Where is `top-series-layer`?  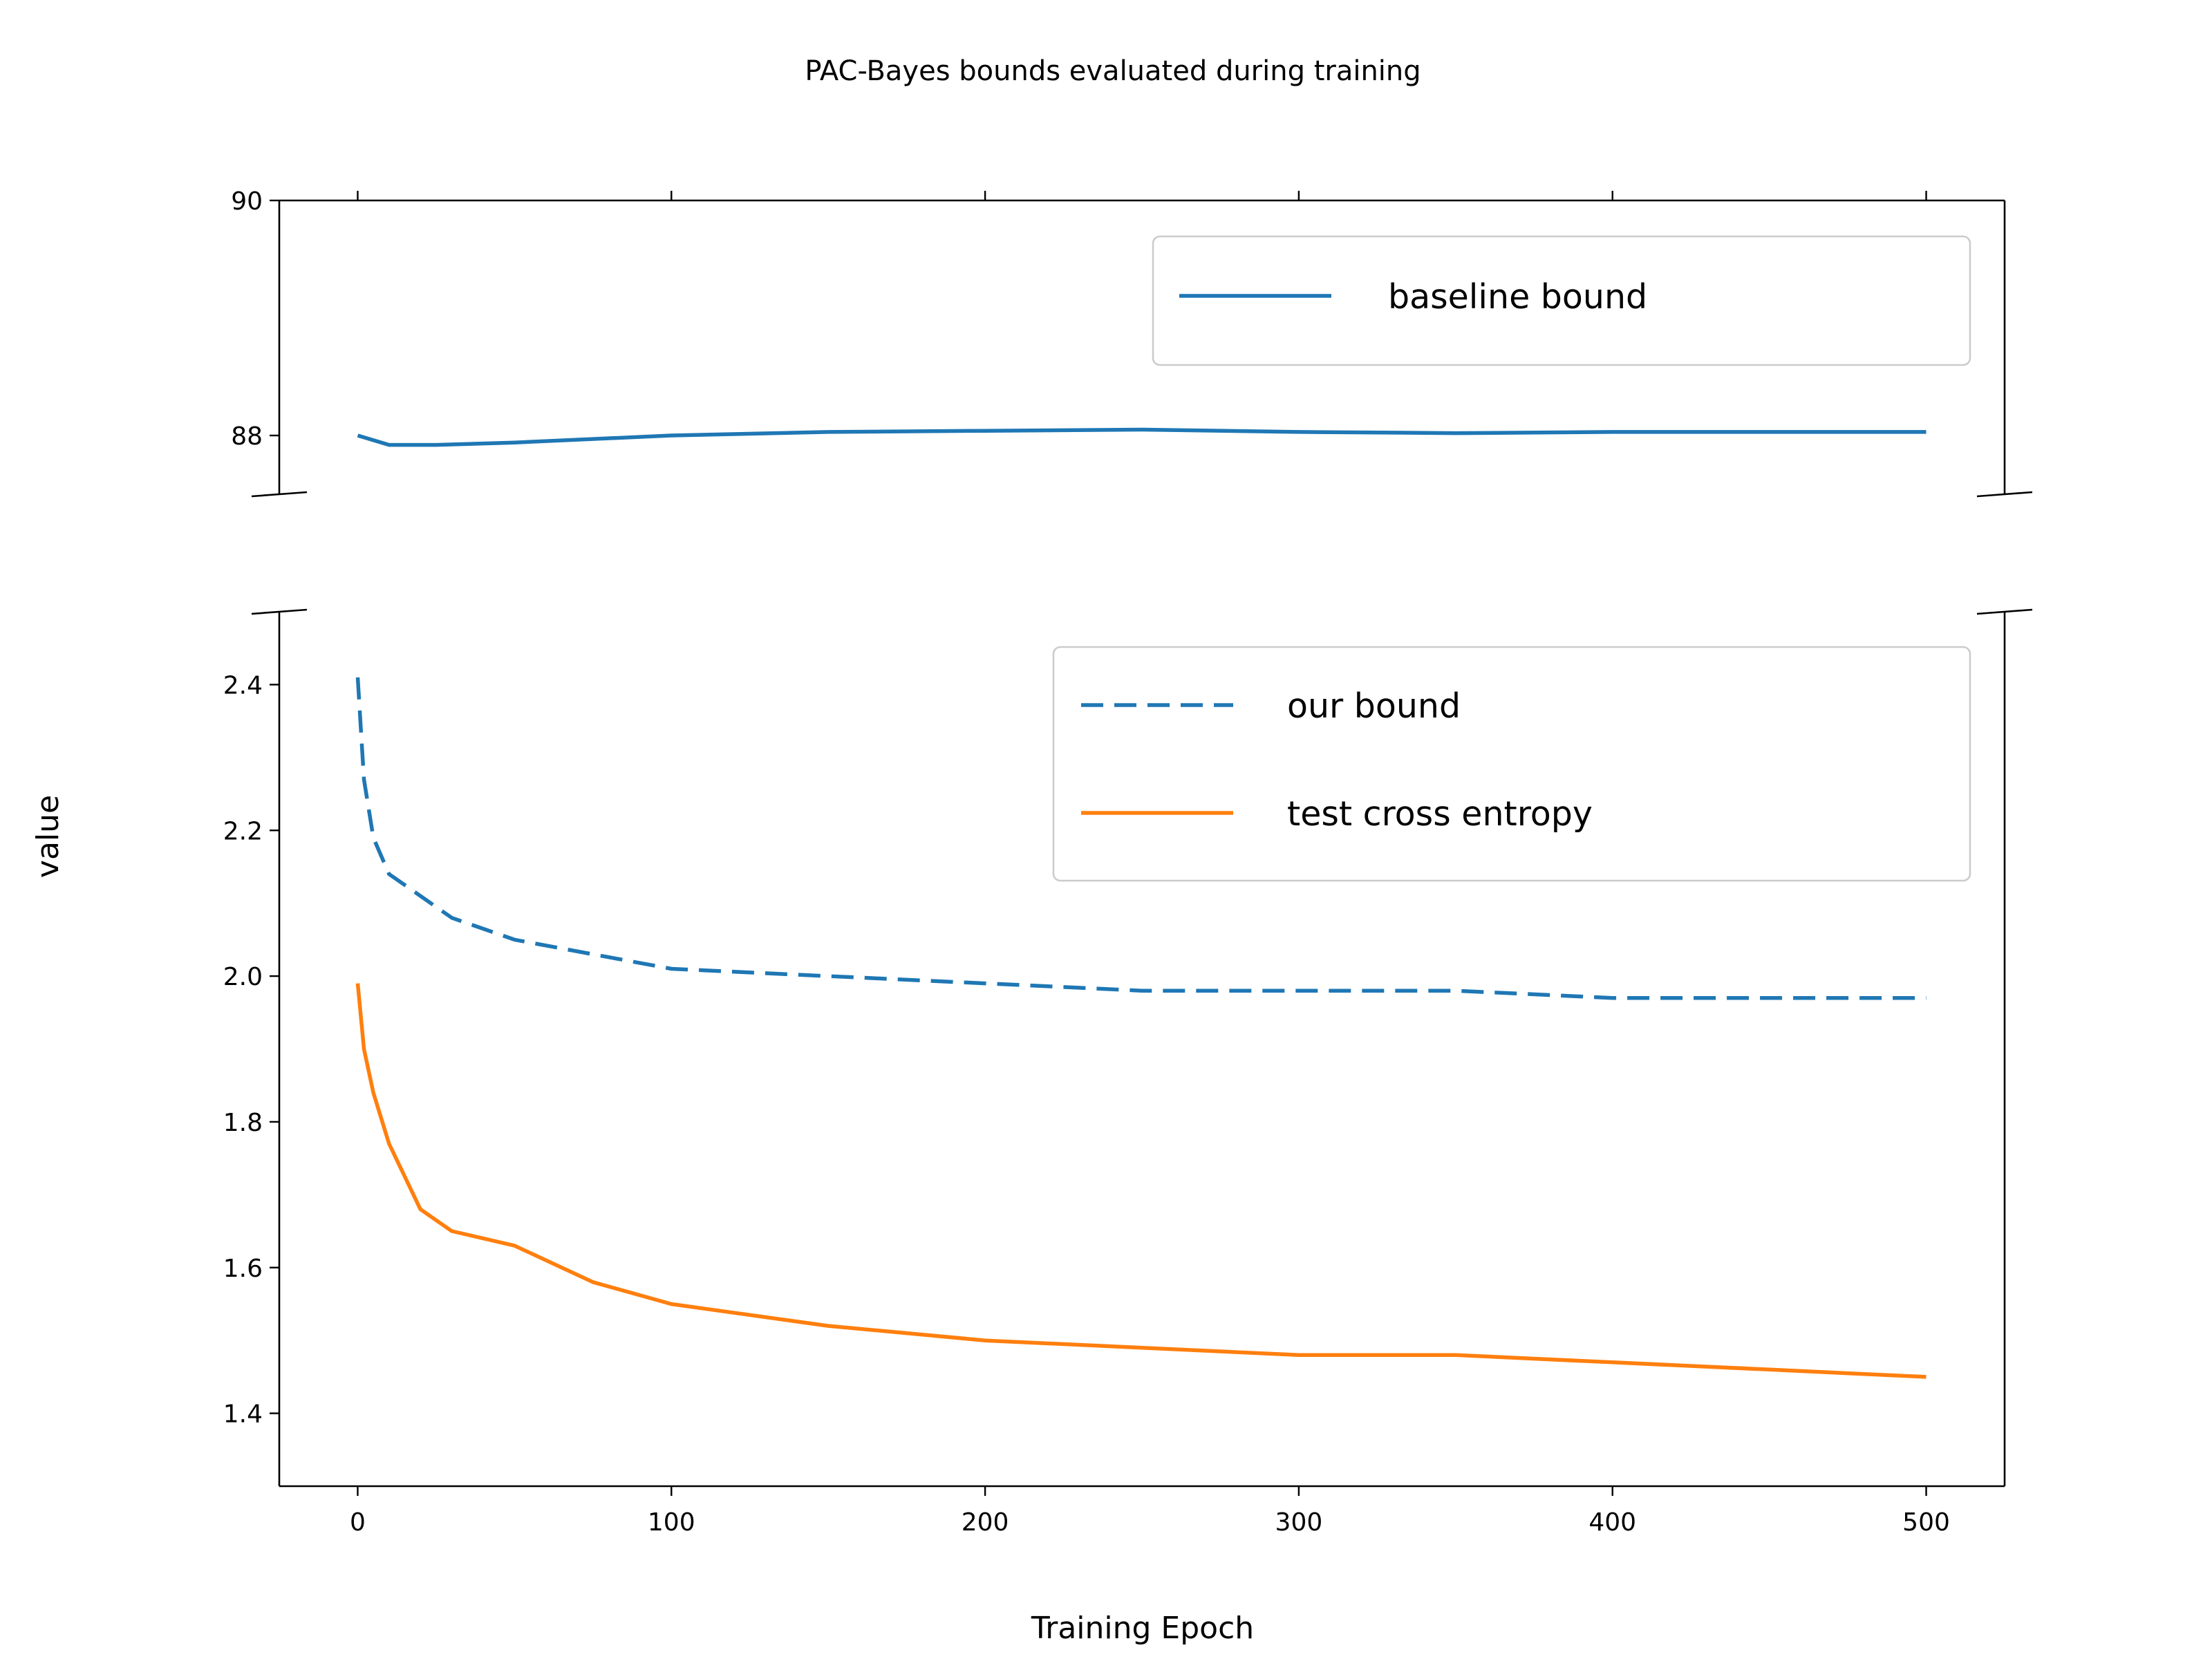
top-series-layer is located at coordinates (1142, 437).